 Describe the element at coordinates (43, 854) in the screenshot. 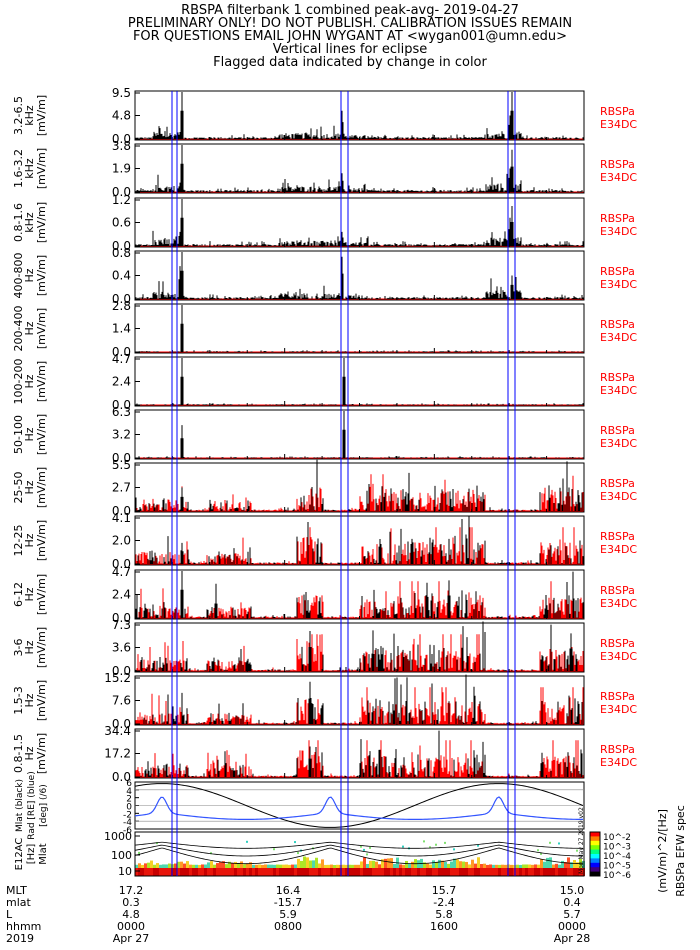

I see `y-axis-label: Mlat` at that location.